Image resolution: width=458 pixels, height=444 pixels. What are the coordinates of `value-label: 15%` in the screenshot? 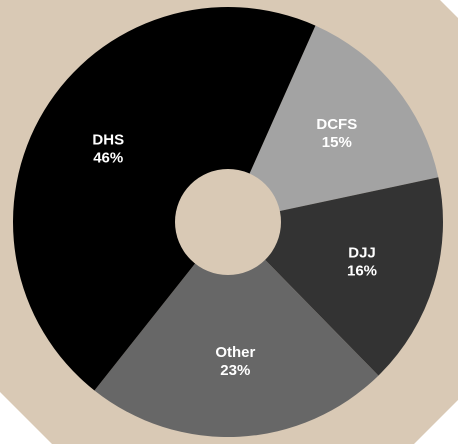 It's located at (337, 142).